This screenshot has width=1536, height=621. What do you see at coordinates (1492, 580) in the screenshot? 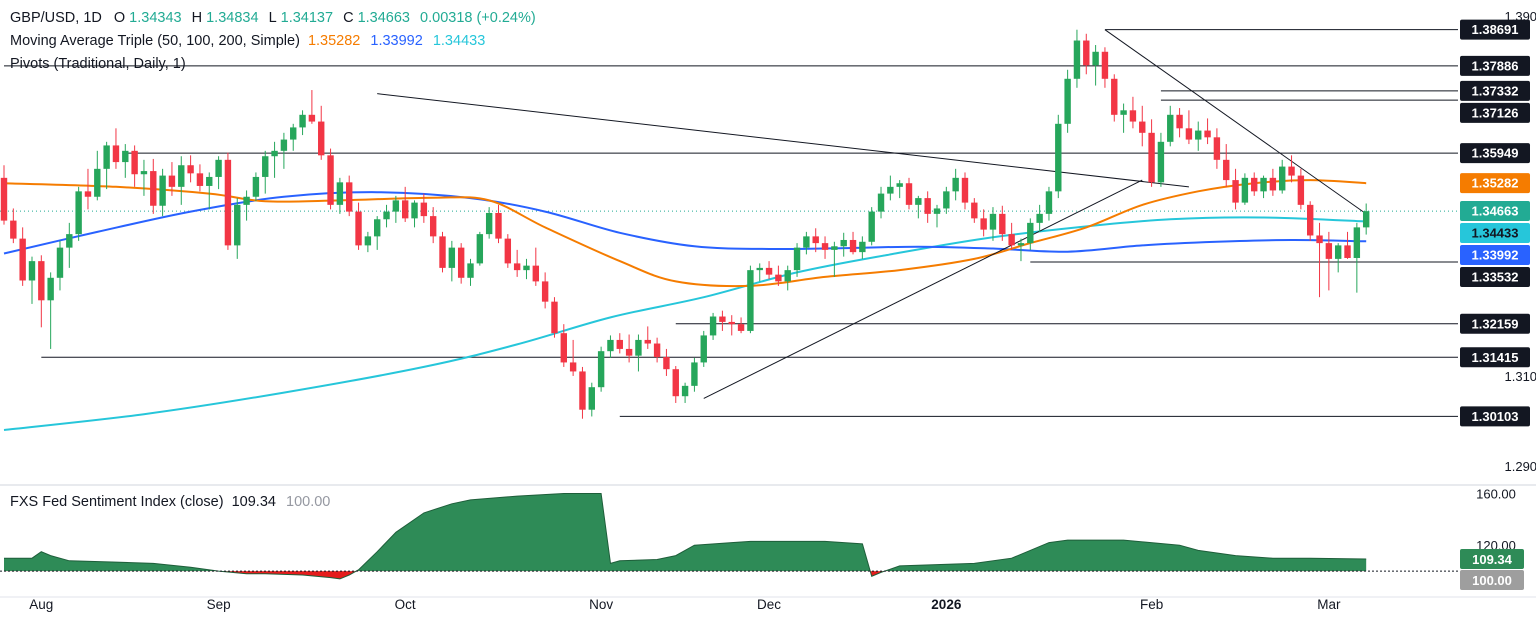
I see `sentiment-base-label: 100.00` at bounding box center [1492, 580].